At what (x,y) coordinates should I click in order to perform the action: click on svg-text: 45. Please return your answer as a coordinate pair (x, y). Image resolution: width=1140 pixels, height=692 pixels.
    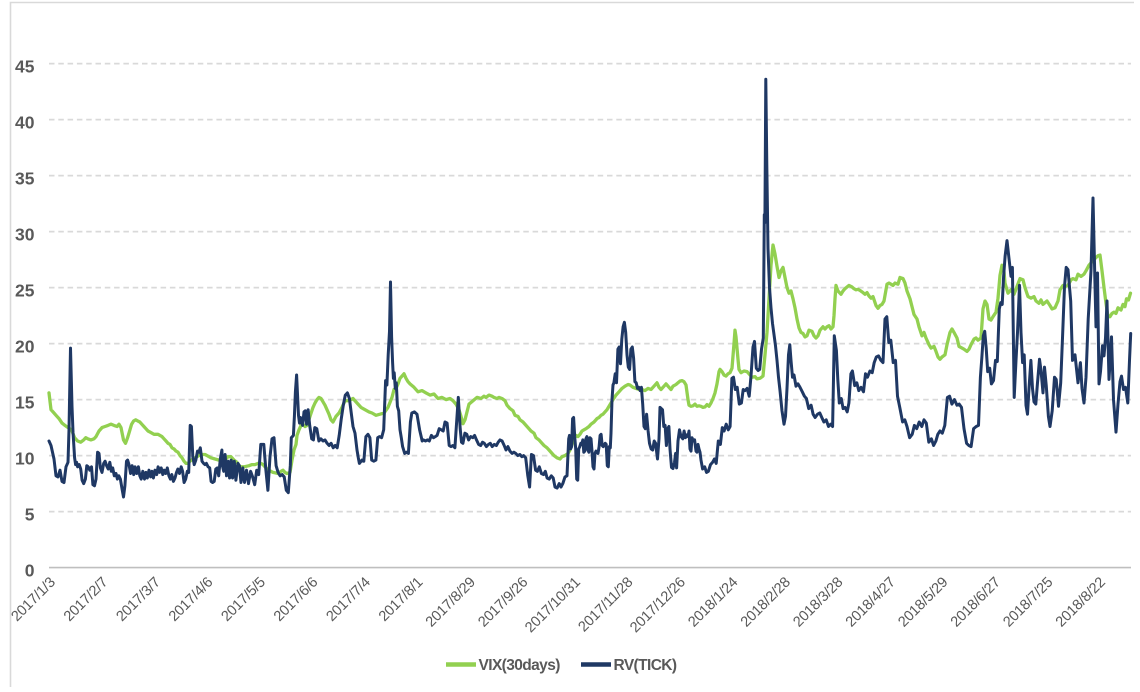
    Looking at the image, I should click on (25, 67).